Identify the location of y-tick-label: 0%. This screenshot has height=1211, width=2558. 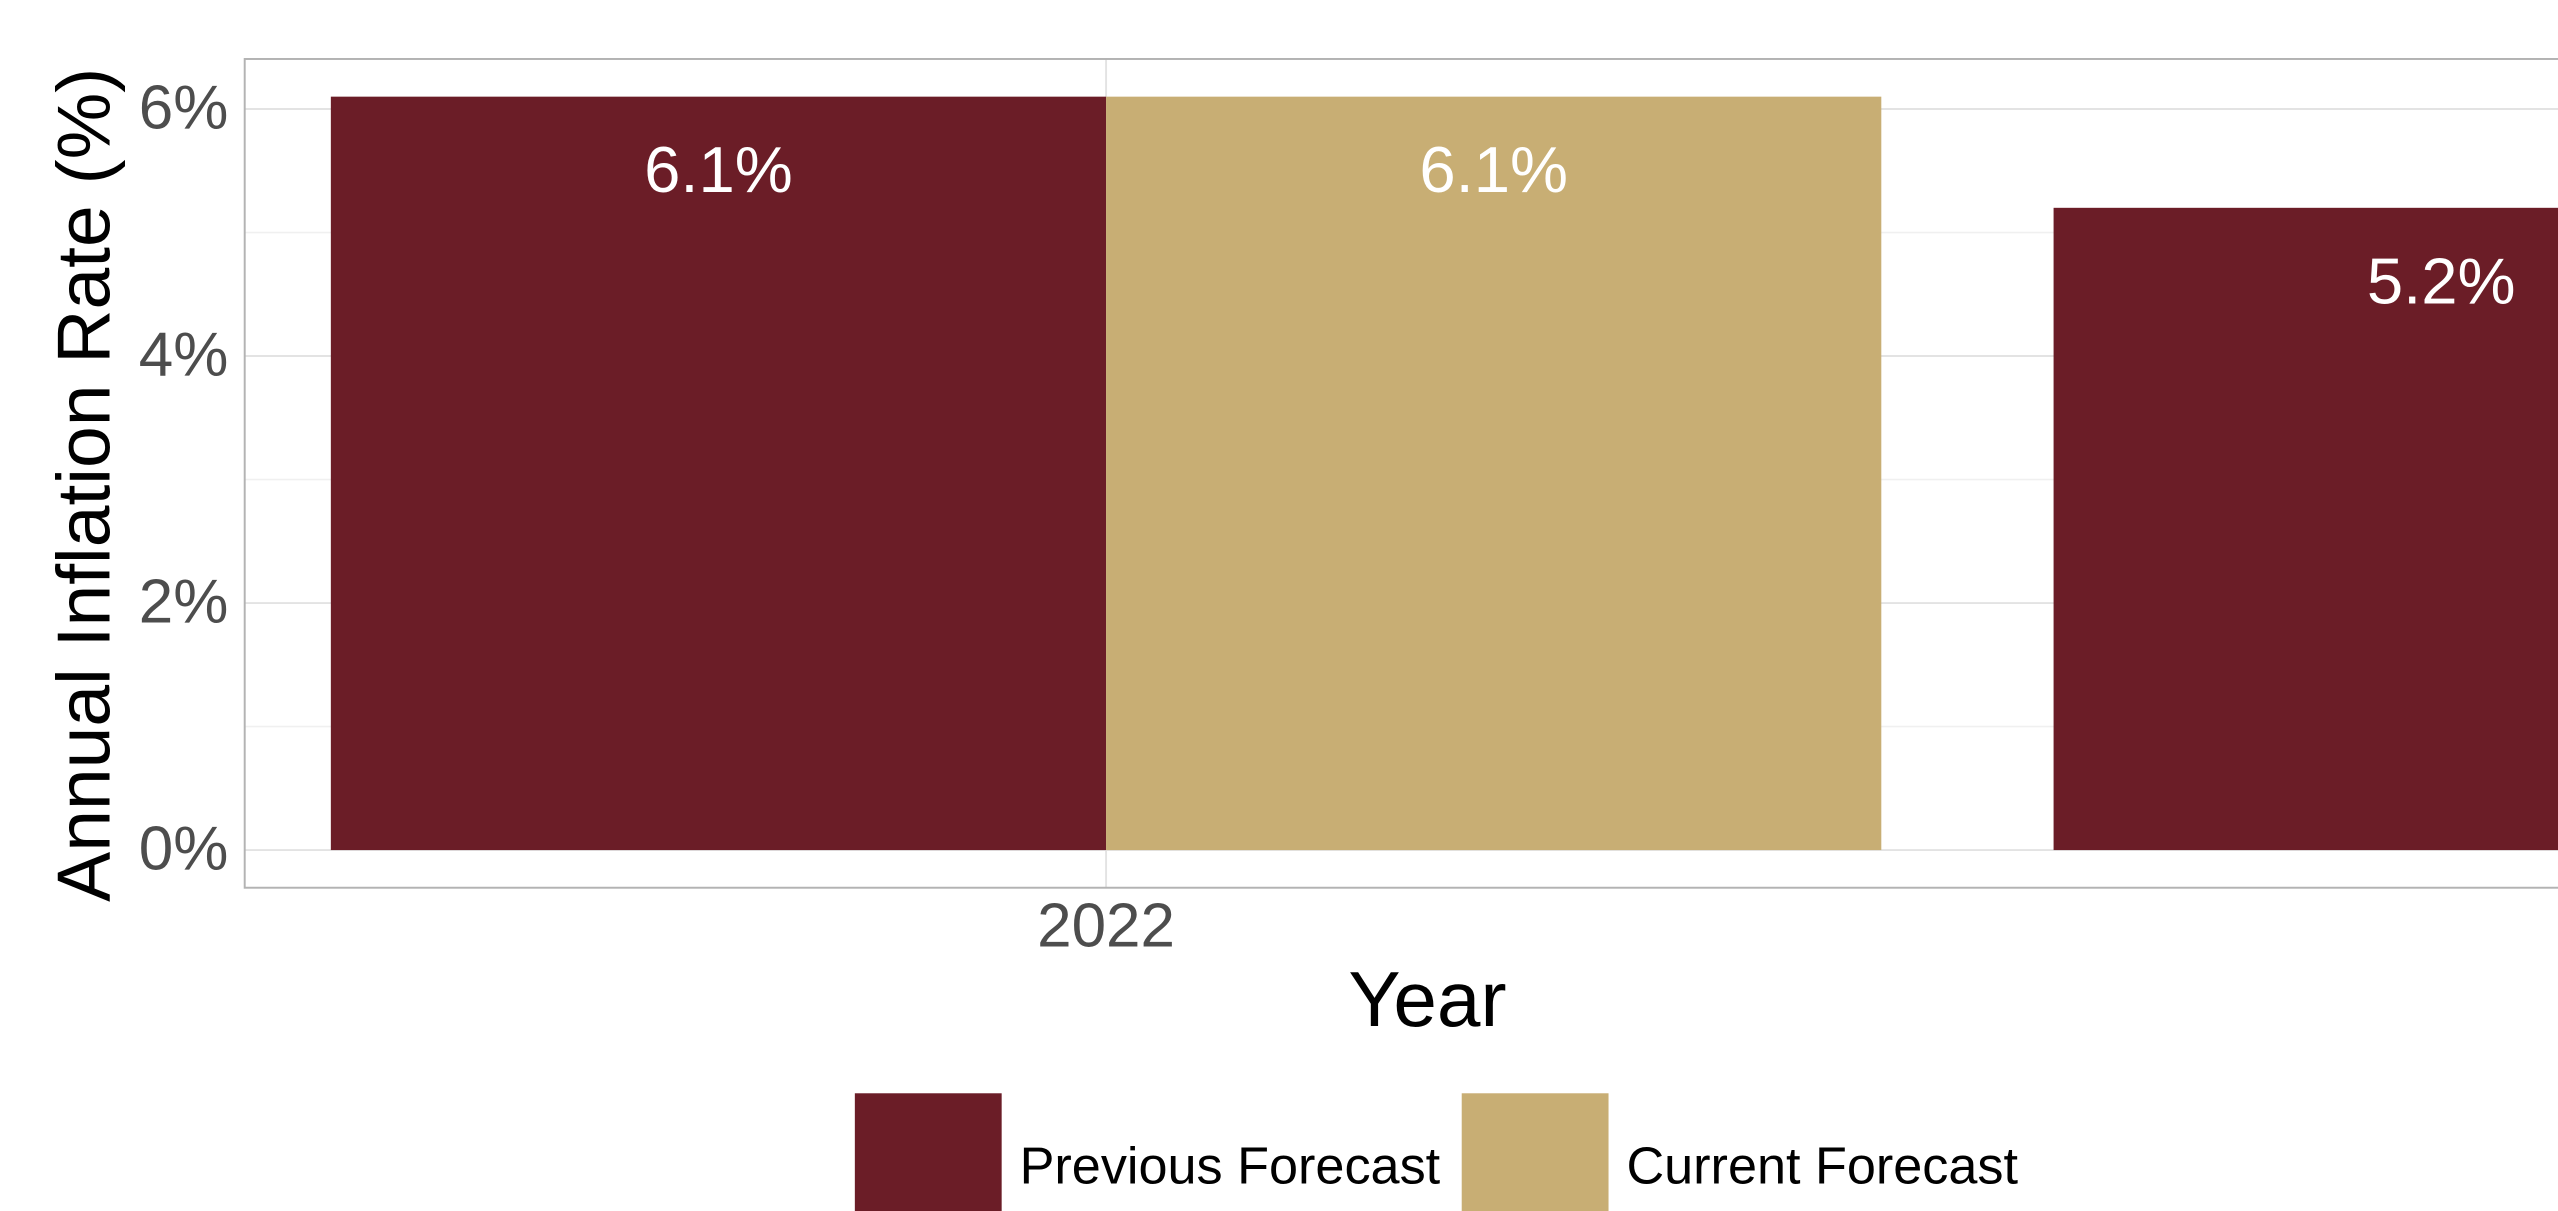
(184, 849).